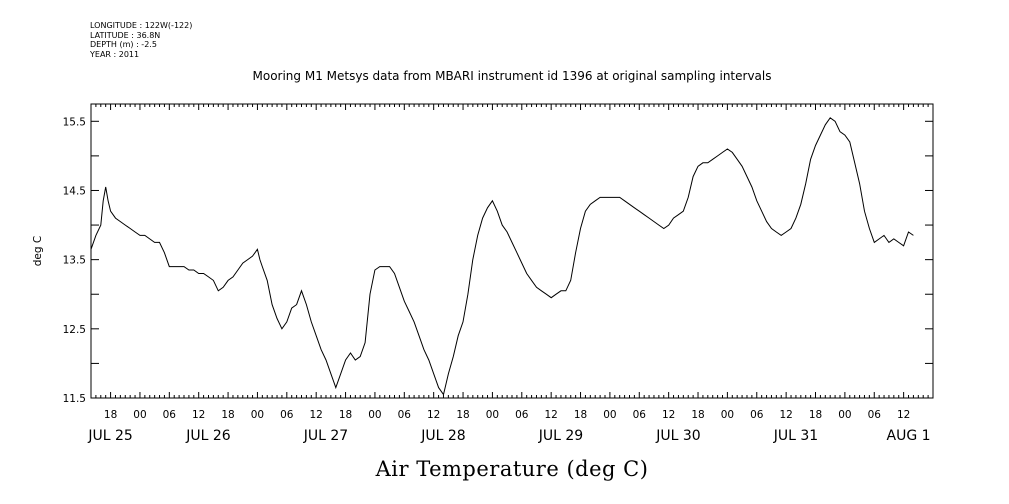 This screenshot has width=1009, height=504. Describe the element at coordinates (74, 330) in the screenshot. I see `y-tick-label: 12.5` at that location.